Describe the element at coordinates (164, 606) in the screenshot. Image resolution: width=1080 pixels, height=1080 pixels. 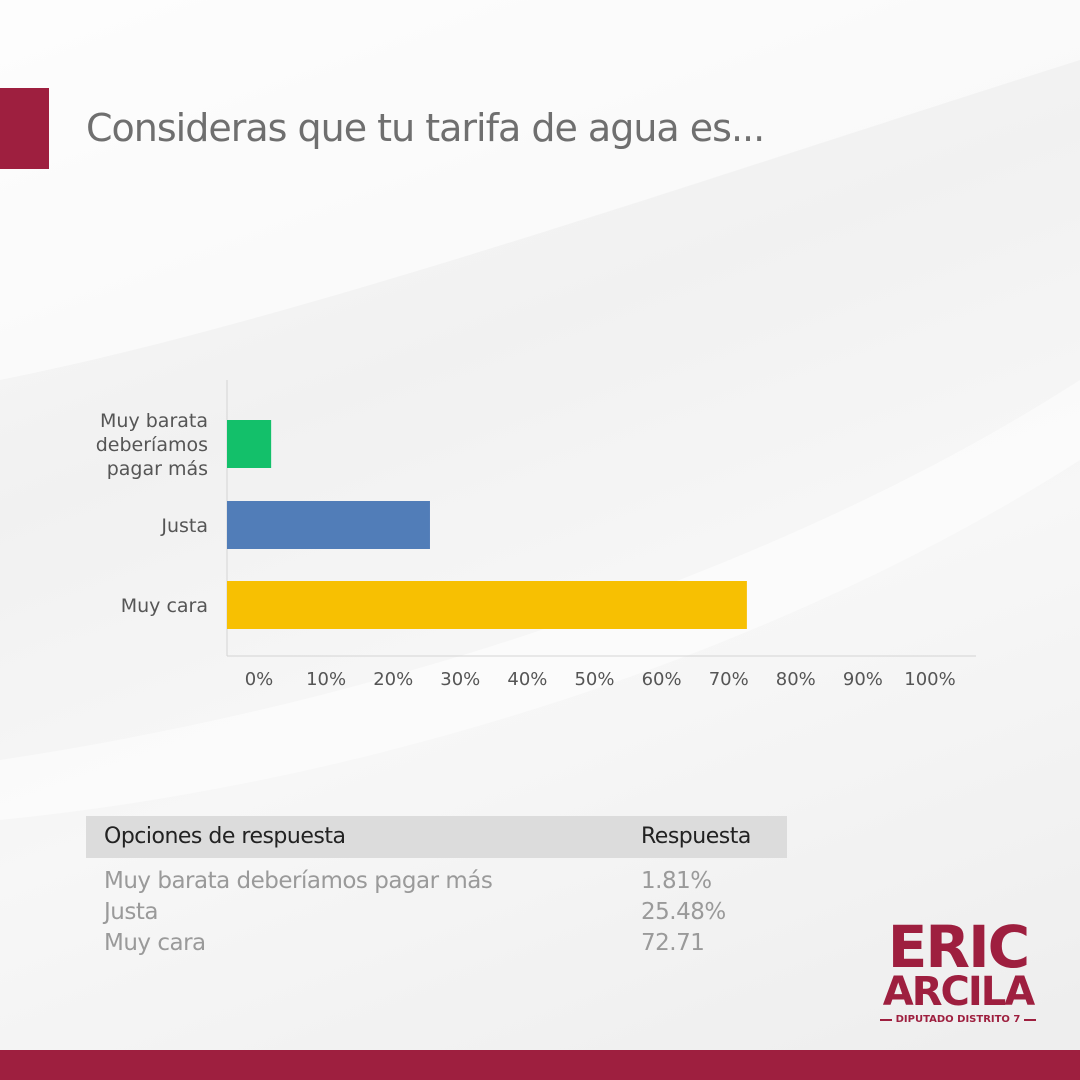
I see `category-label-3: Muy cara` at that location.